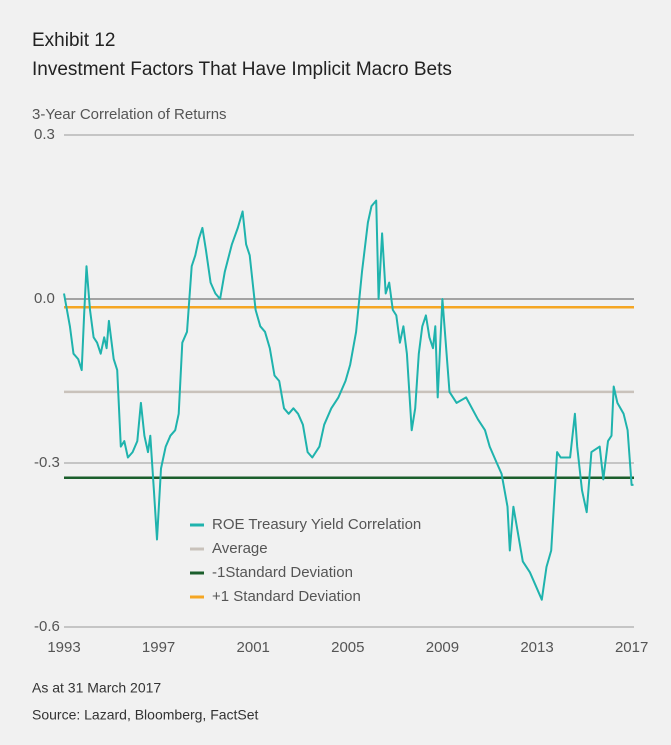 The width and height of the screenshot is (671, 745). I want to click on y-tick-label: -0.6, so click(47, 626).